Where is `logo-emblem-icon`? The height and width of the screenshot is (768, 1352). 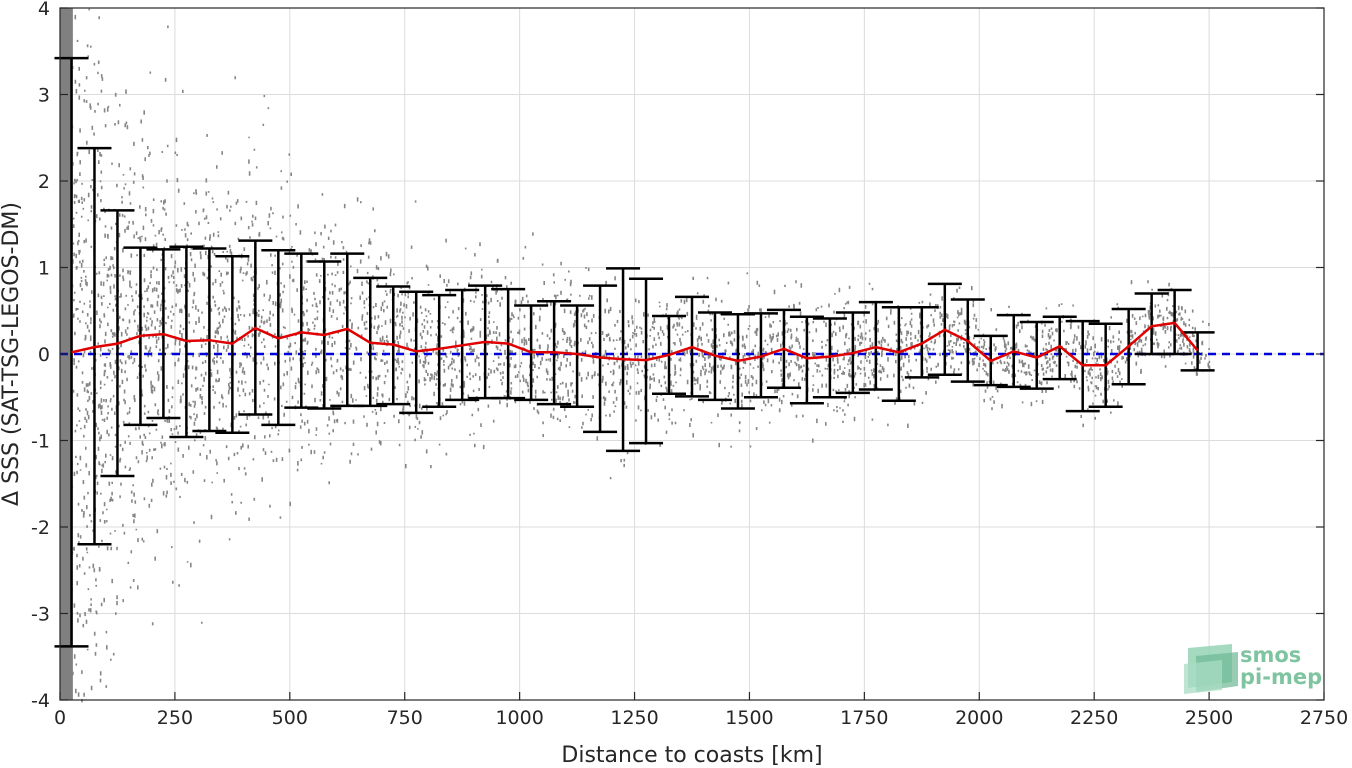 logo-emblem-icon is located at coordinates (1211, 669).